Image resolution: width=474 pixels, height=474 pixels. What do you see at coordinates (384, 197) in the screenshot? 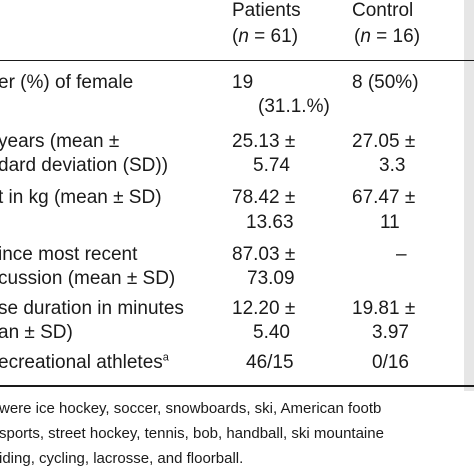
I see `cell-control-weight: 67.47 ±` at bounding box center [384, 197].